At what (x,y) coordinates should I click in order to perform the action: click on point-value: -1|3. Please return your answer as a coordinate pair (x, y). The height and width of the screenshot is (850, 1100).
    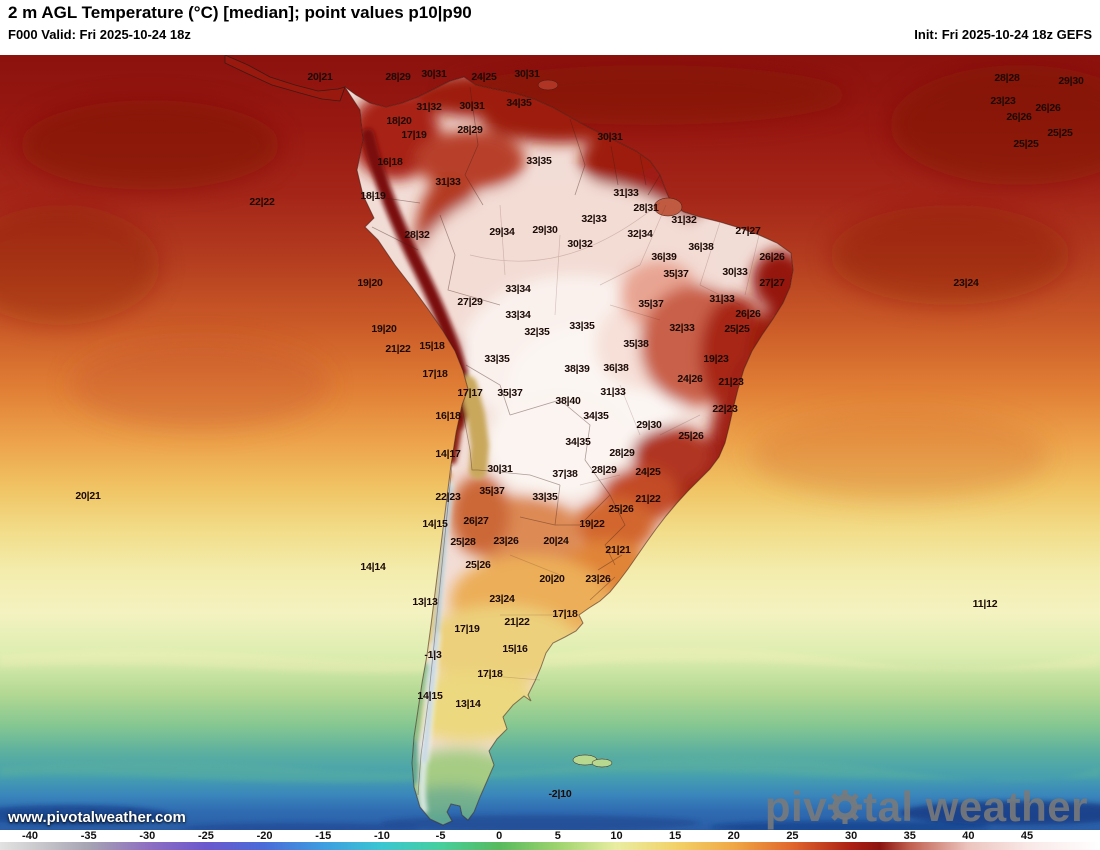
    Looking at the image, I should click on (433, 655).